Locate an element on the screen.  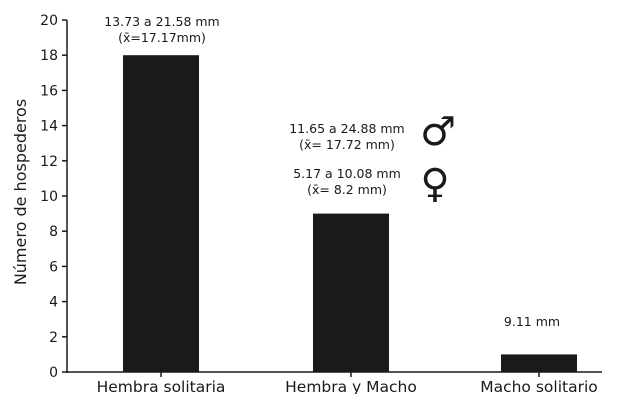
male-symbol-icon: ♂ is located at coordinates (438, 132).